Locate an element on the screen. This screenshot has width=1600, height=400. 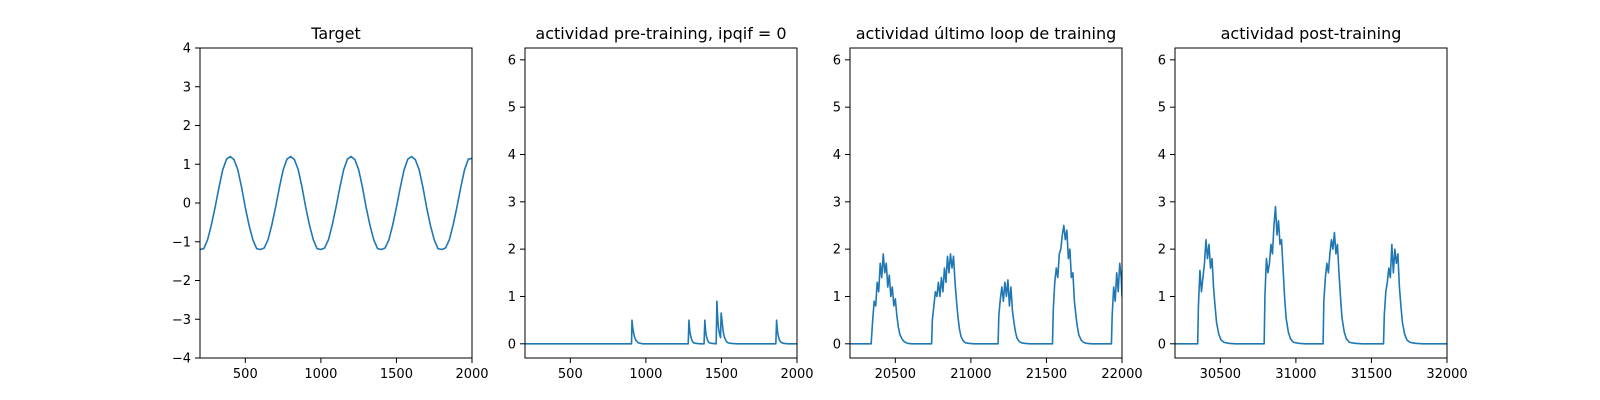
x-tick-label: 31500 is located at coordinates (1371, 374).